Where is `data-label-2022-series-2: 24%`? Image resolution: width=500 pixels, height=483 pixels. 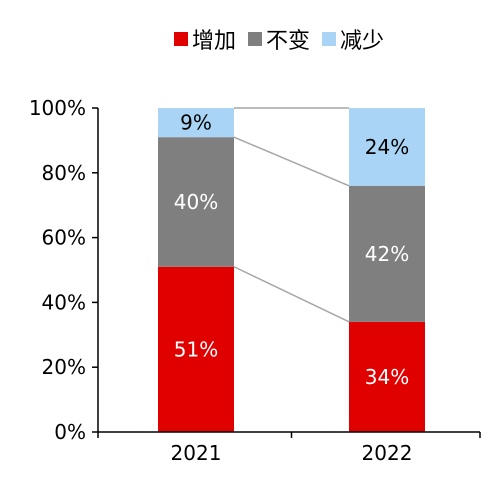
data-label-2022-series-2: 24% is located at coordinates (387, 147).